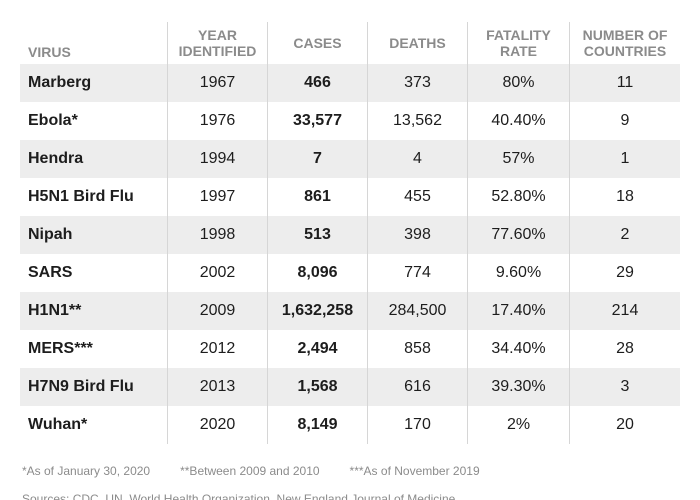 The height and width of the screenshot is (500, 700). What do you see at coordinates (418, 387) in the screenshot?
I see `cell-deaths: 616` at bounding box center [418, 387].